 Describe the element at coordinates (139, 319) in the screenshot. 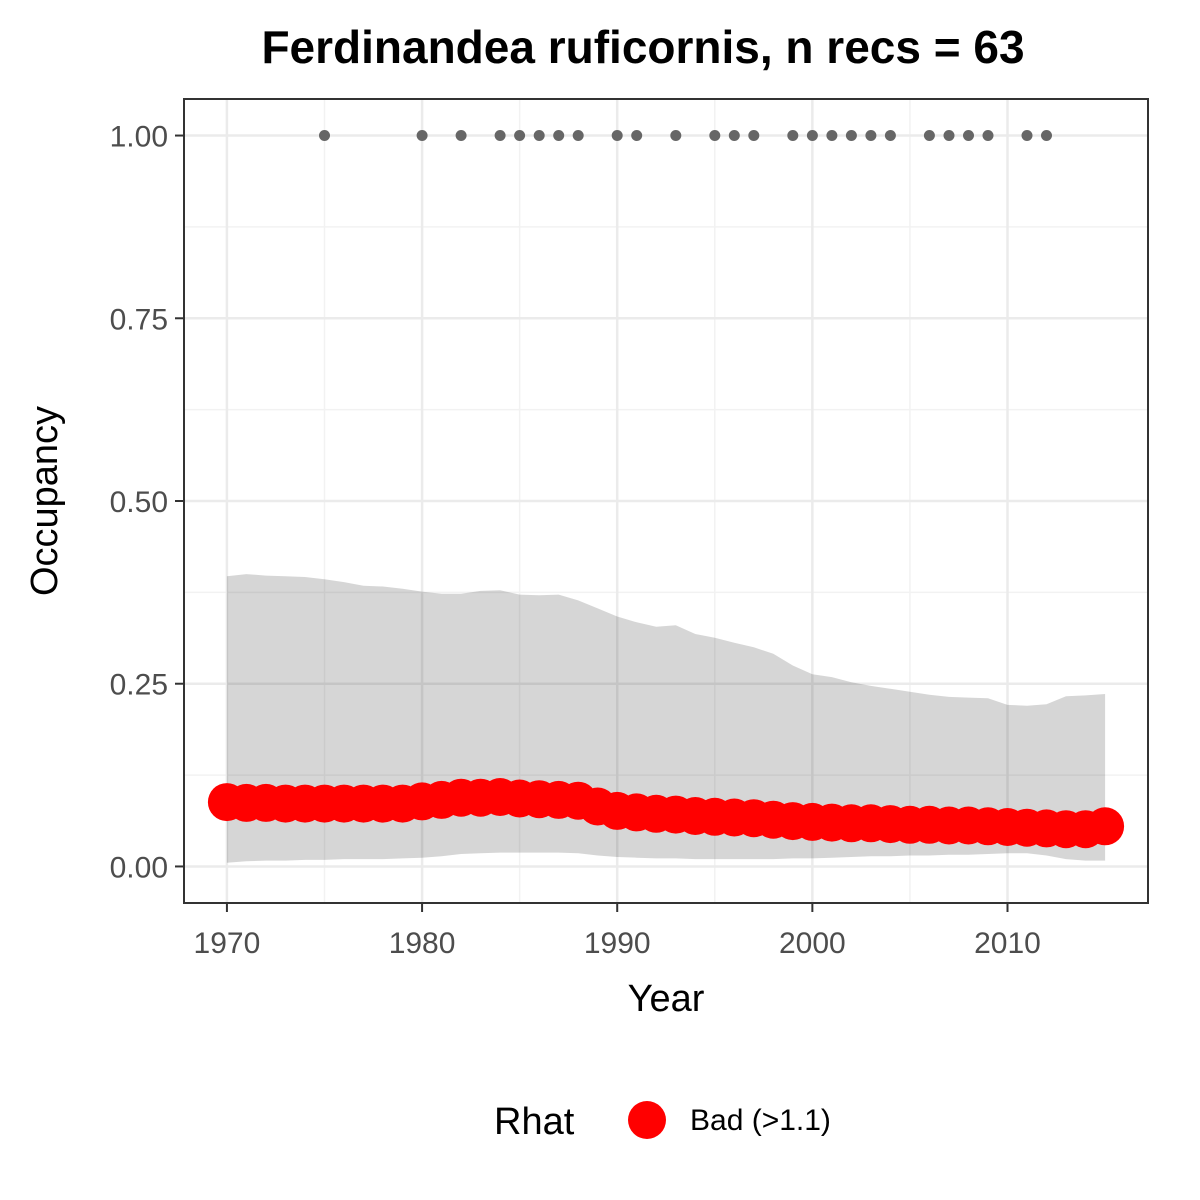

I see `y-tick-label: 0.75` at that location.